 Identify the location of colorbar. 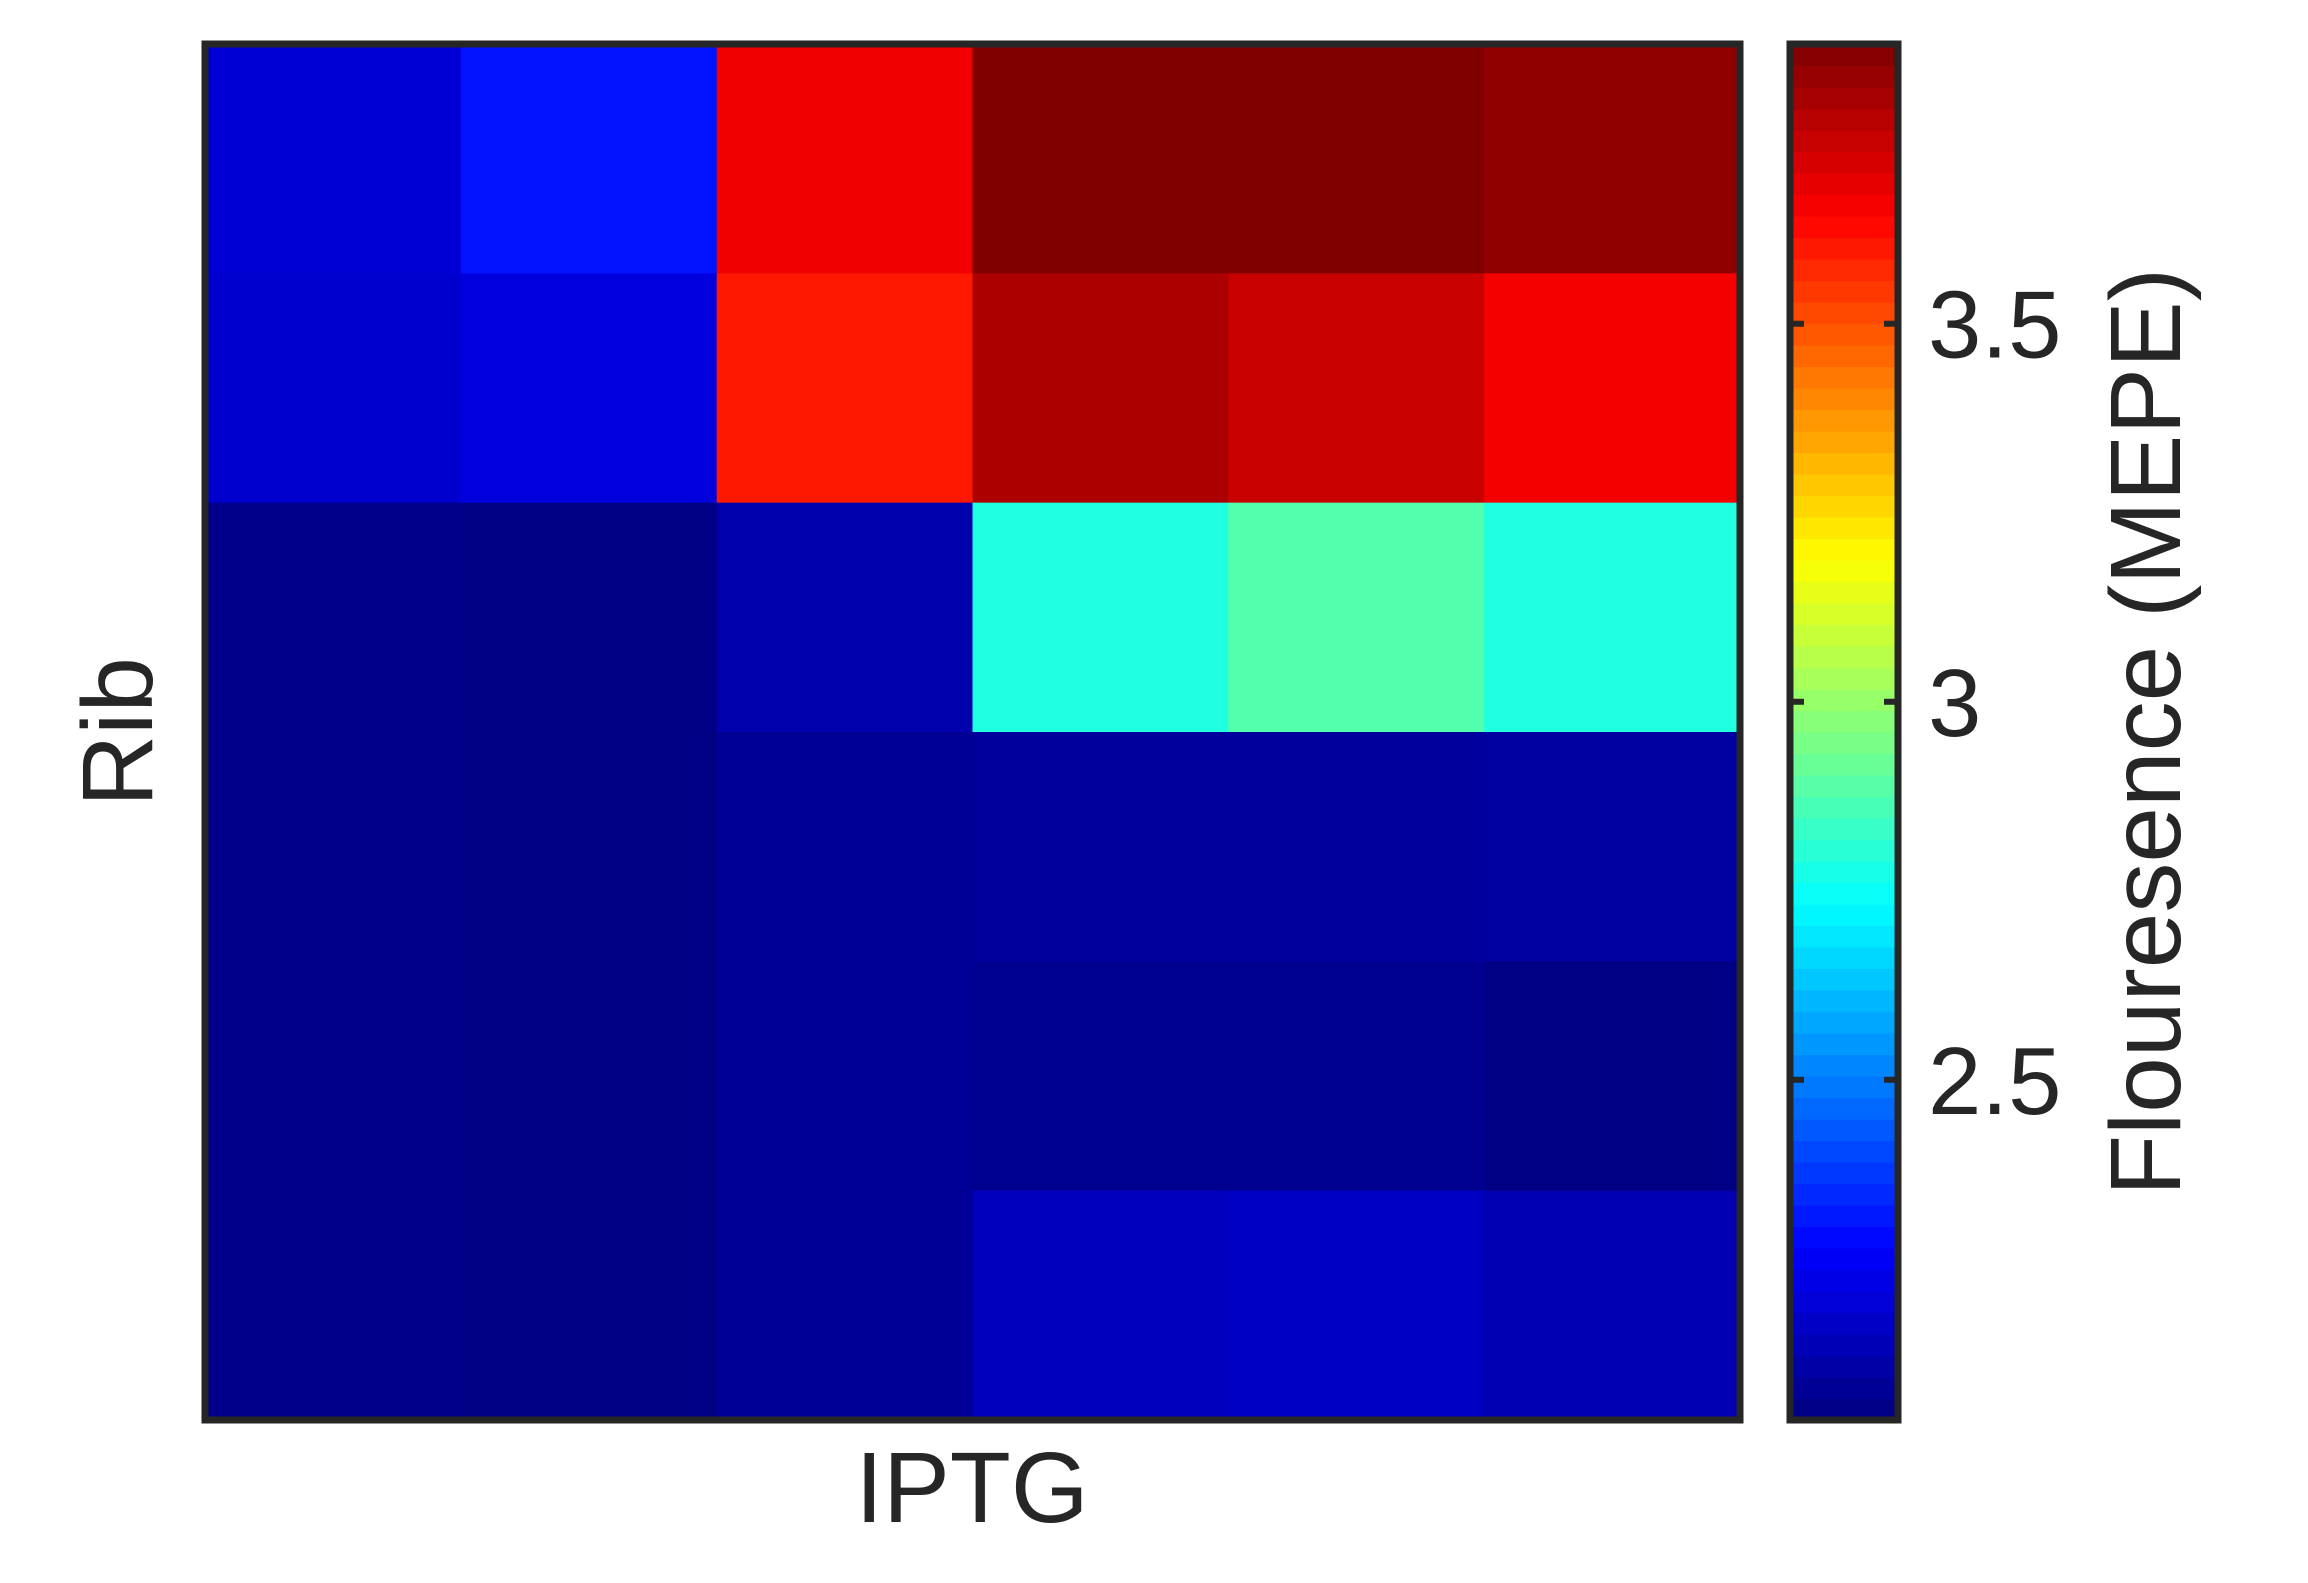
(1844, 732).